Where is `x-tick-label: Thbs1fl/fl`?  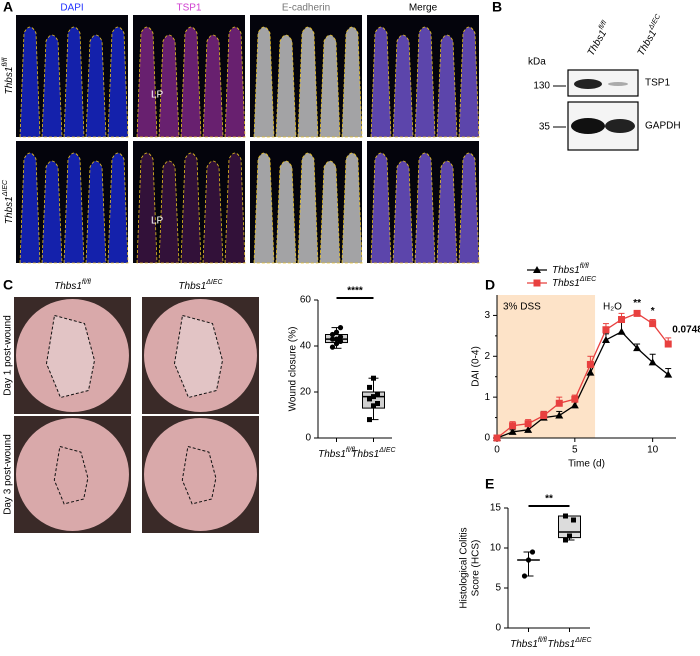
x-tick-label: Thbs1fl/fl is located at coordinates (336, 453).